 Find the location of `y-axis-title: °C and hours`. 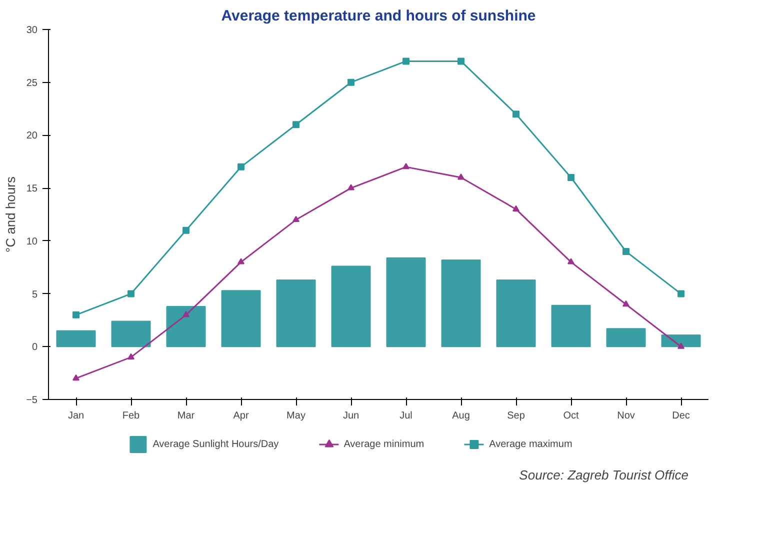

y-axis-title: °C and hours is located at coordinates (10, 214).